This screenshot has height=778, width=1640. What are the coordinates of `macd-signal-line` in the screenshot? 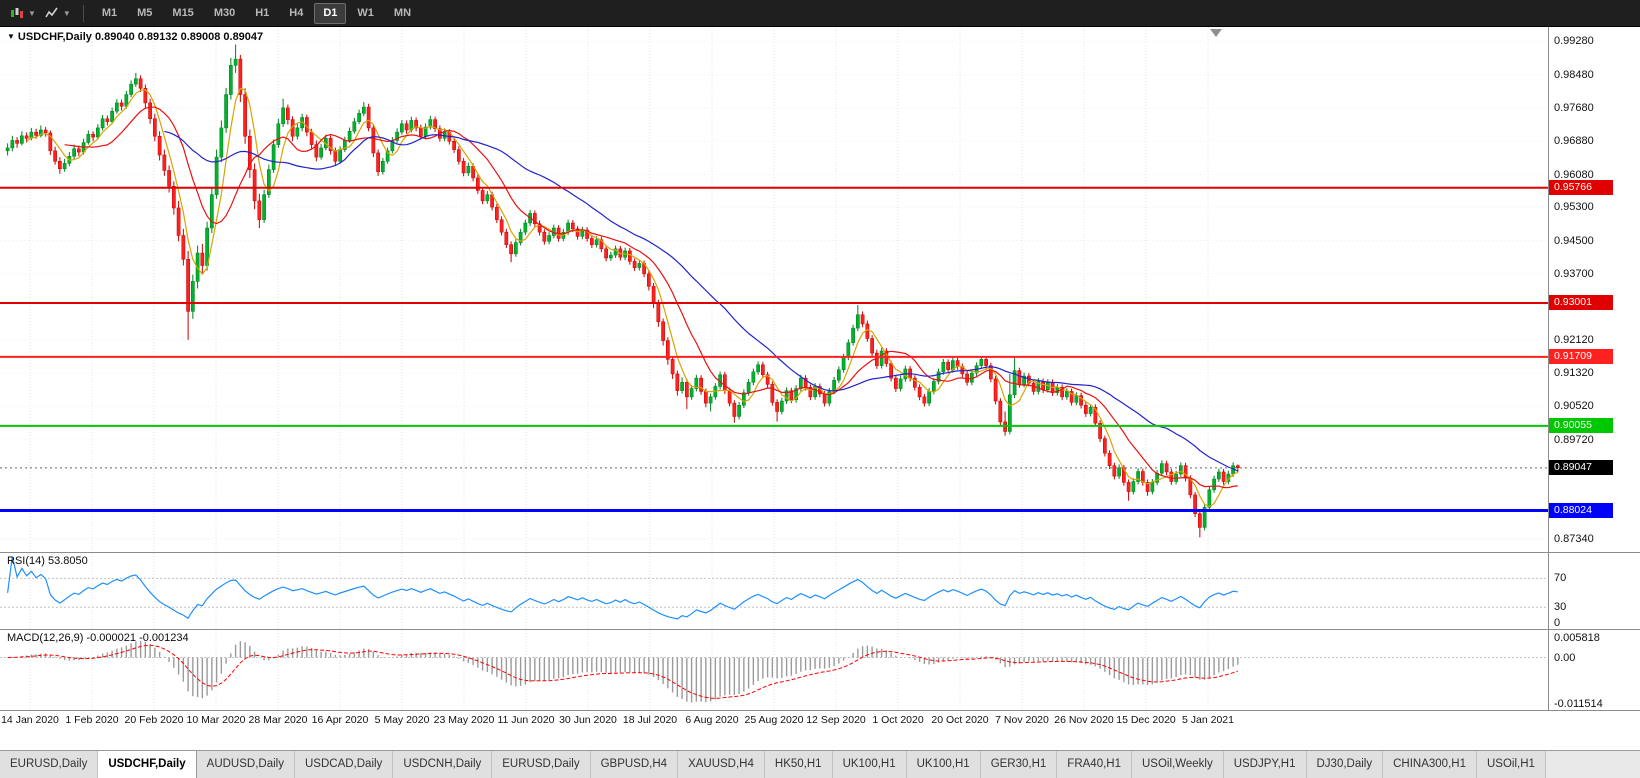 It's located at (622, 671).